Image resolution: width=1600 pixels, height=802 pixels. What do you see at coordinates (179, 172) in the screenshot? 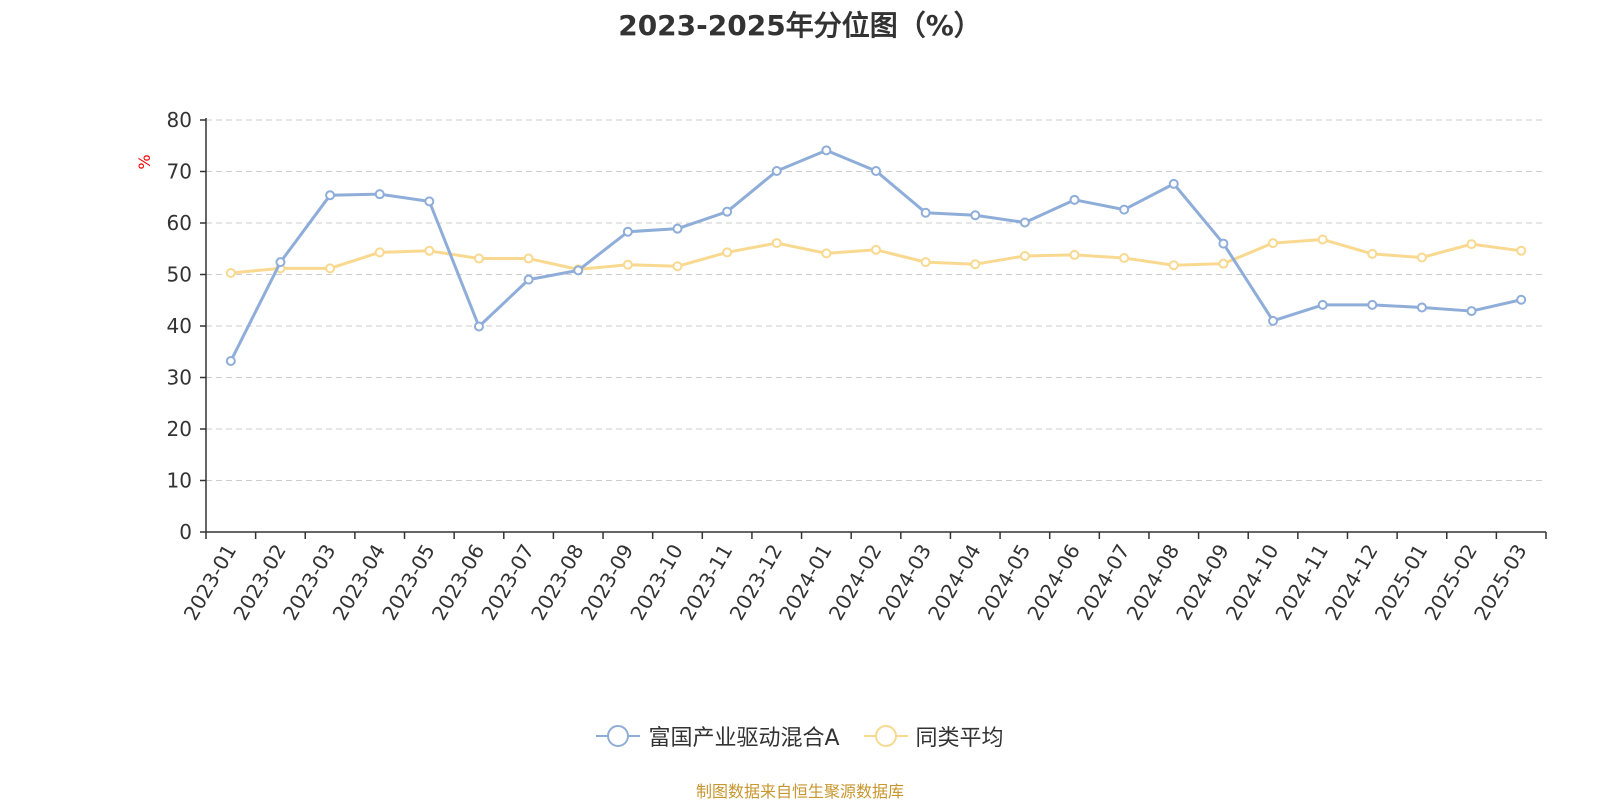
I see `y-tick-label: 70` at bounding box center [179, 172].